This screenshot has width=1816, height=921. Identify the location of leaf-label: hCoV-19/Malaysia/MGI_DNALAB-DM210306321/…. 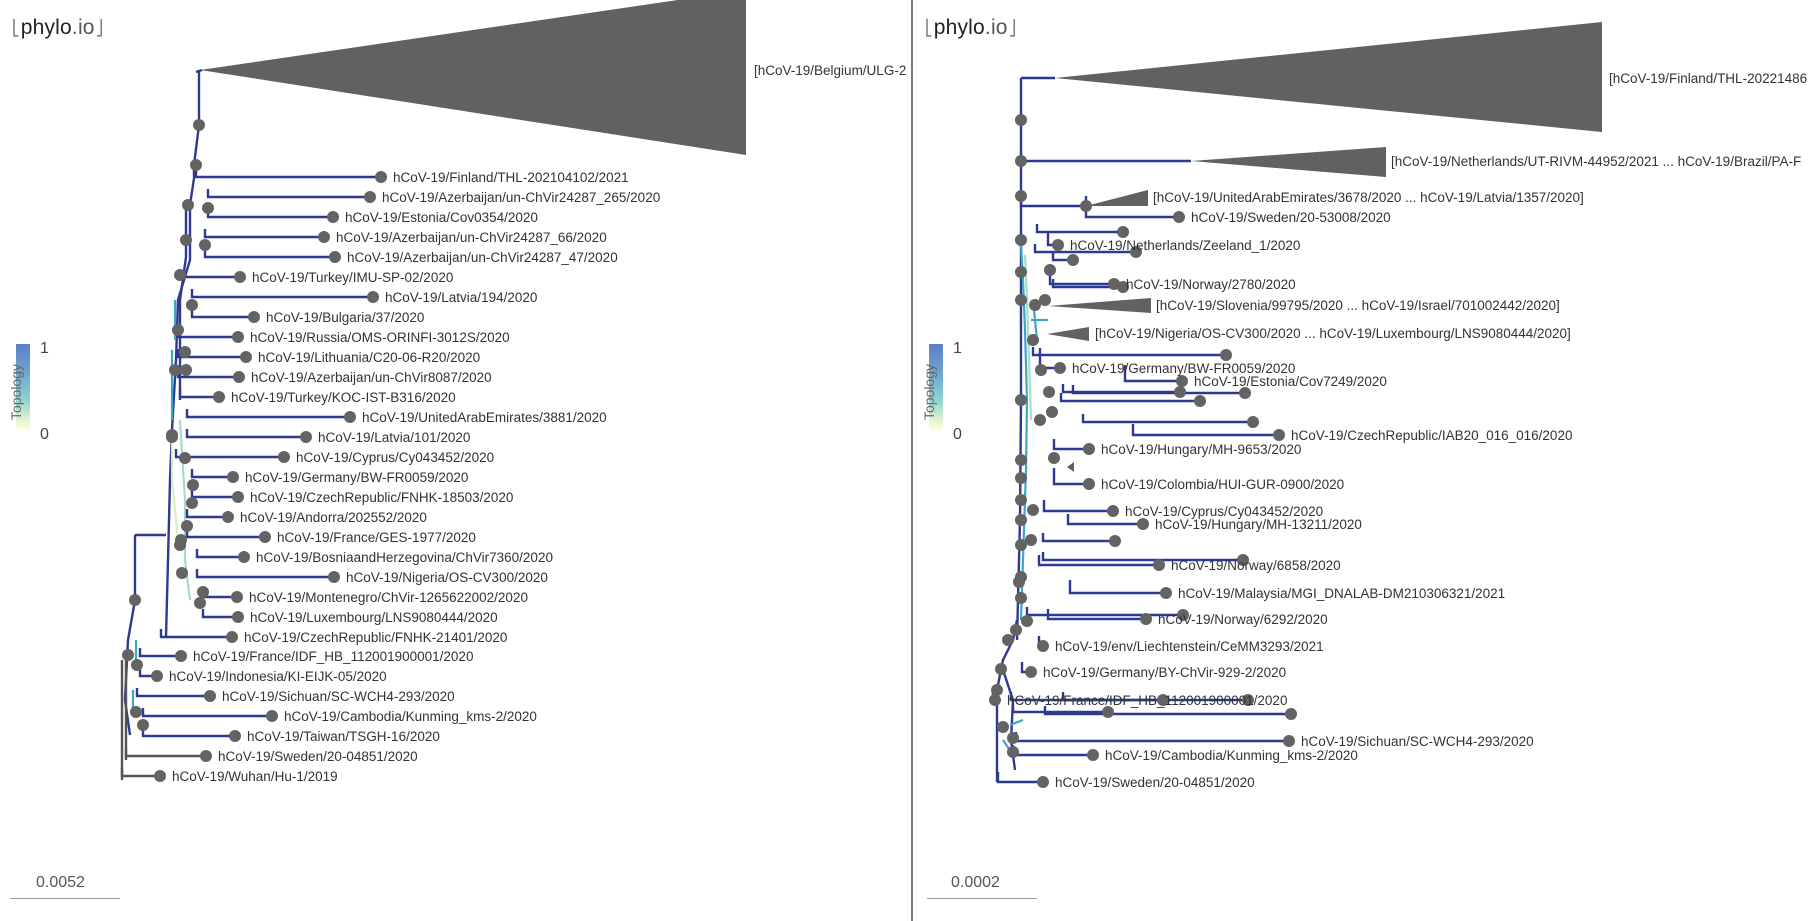
(1341, 593).